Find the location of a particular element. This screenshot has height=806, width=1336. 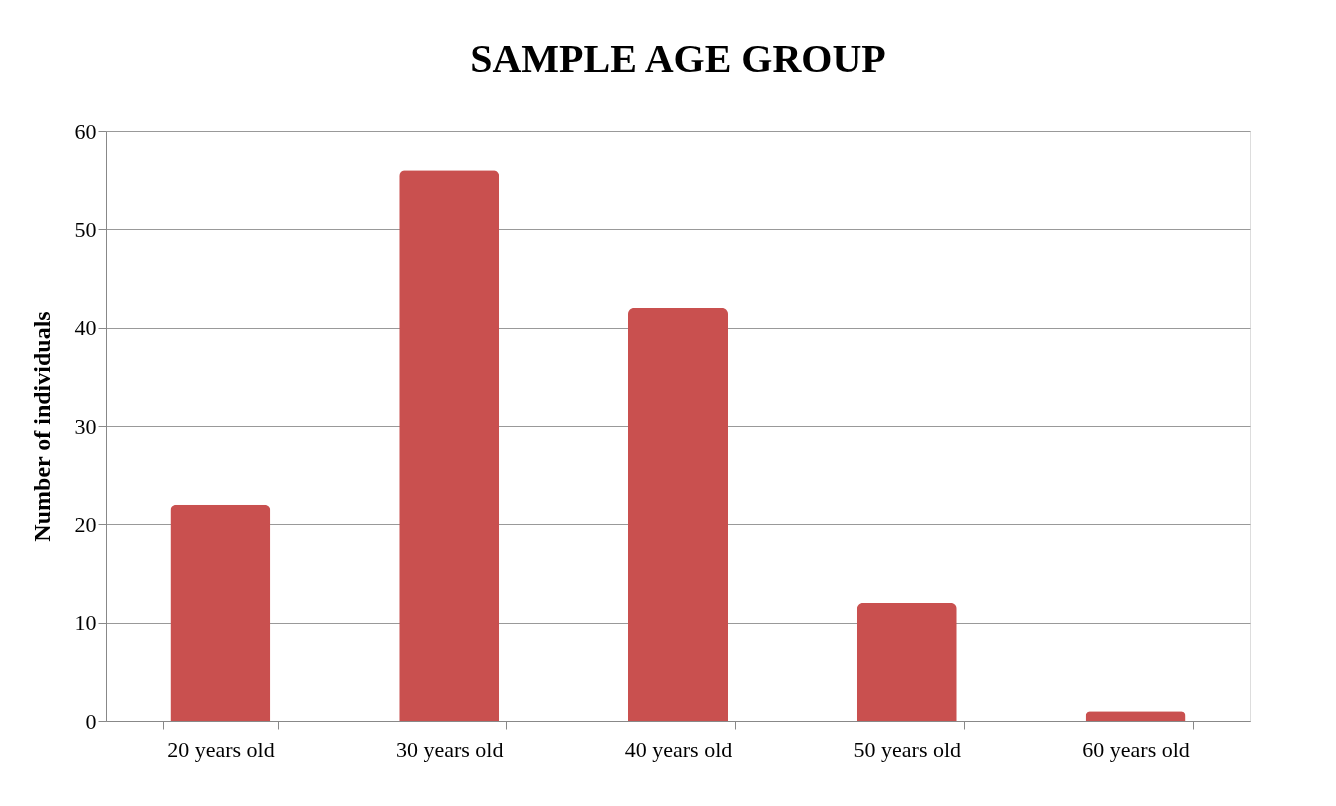

y-tick-label: 60 is located at coordinates (85, 131).